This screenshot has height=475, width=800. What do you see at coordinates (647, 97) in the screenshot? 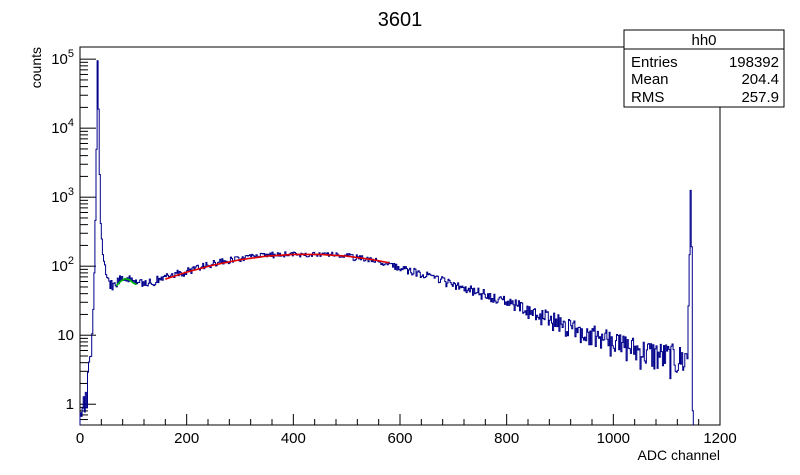
I see `stats-rms-label: RMS` at bounding box center [647, 97].